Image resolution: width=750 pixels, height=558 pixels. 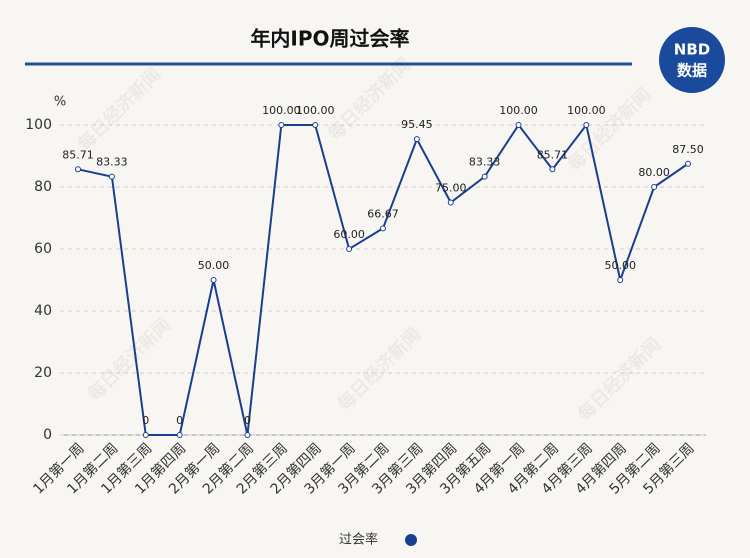 I want to click on data-label: 60.00, so click(x=349, y=234).